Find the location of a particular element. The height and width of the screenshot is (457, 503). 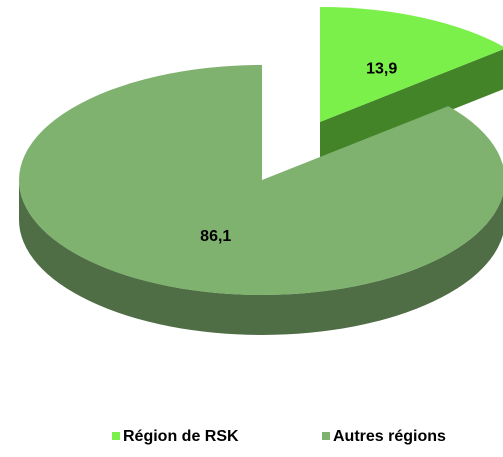

legend-label: Autres régions is located at coordinates (389, 436).